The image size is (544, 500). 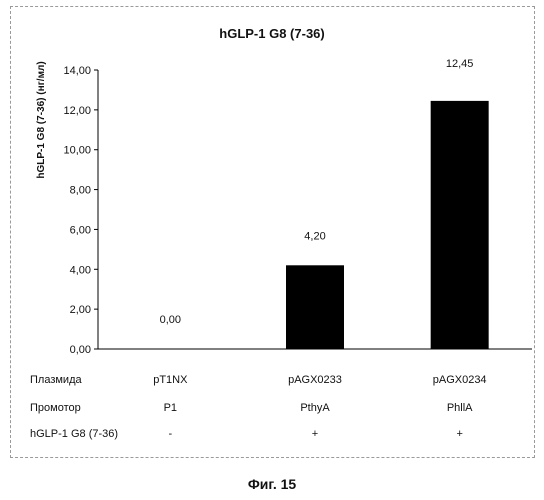 I want to click on table-cell: pAGX0234, so click(x=460, y=380).